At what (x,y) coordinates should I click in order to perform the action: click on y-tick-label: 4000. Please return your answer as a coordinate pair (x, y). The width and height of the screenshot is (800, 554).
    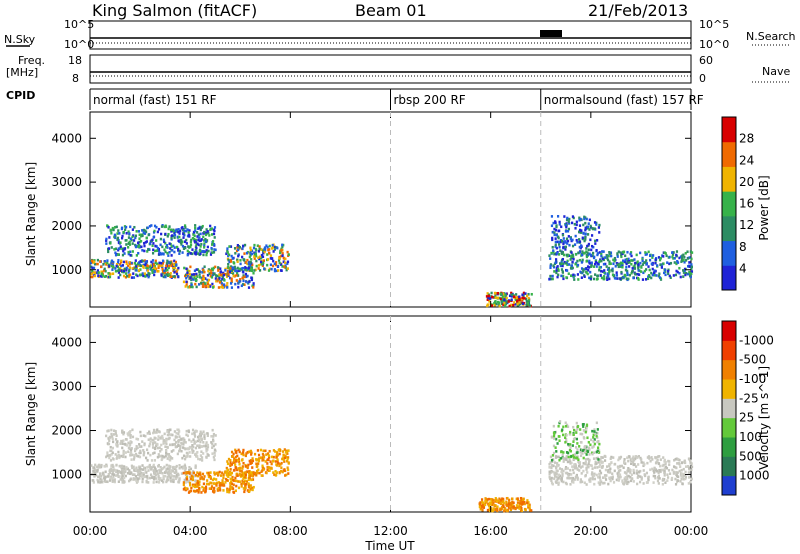
    Looking at the image, I should click on (66, 342).